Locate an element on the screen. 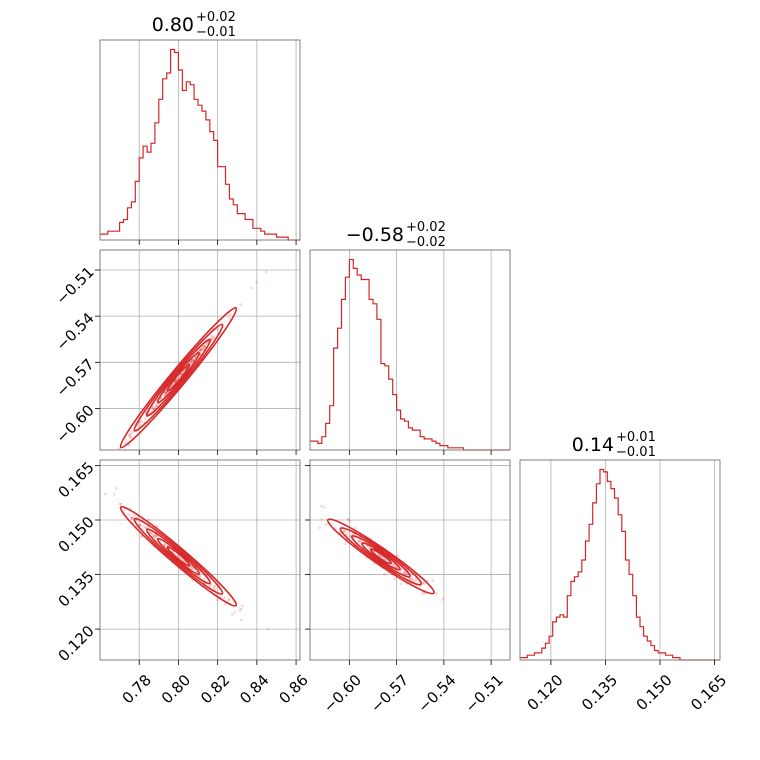 The height and width of the screenshot is (760, 760). diag-1-title-value: −0.58 is located at coordinates (375, 235).